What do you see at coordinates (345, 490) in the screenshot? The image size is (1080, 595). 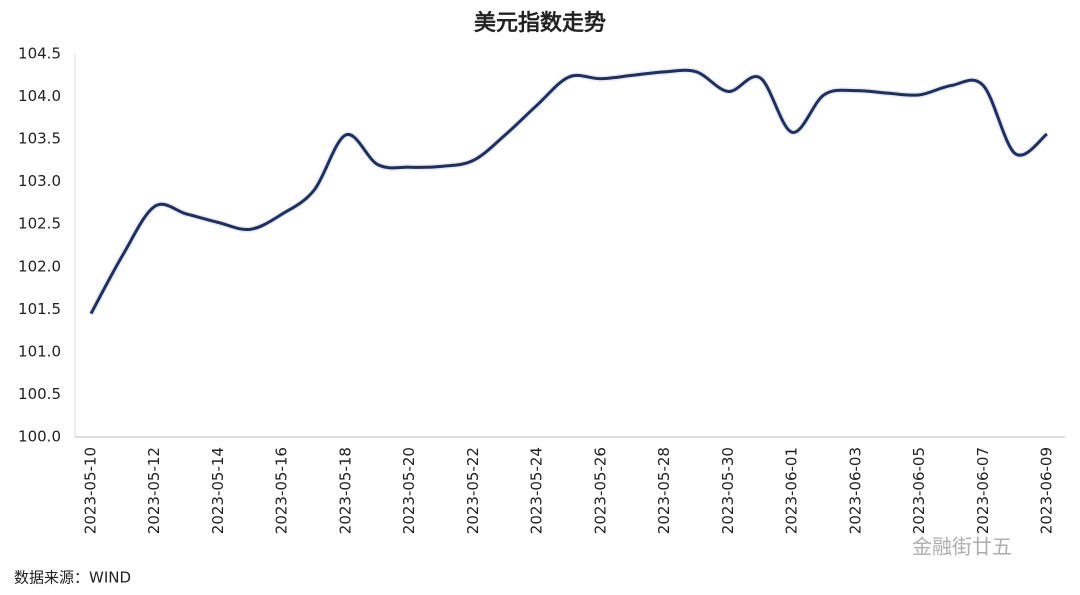 I see `x-tick-label: 2023-05-18` at bounding box center [345, 490].